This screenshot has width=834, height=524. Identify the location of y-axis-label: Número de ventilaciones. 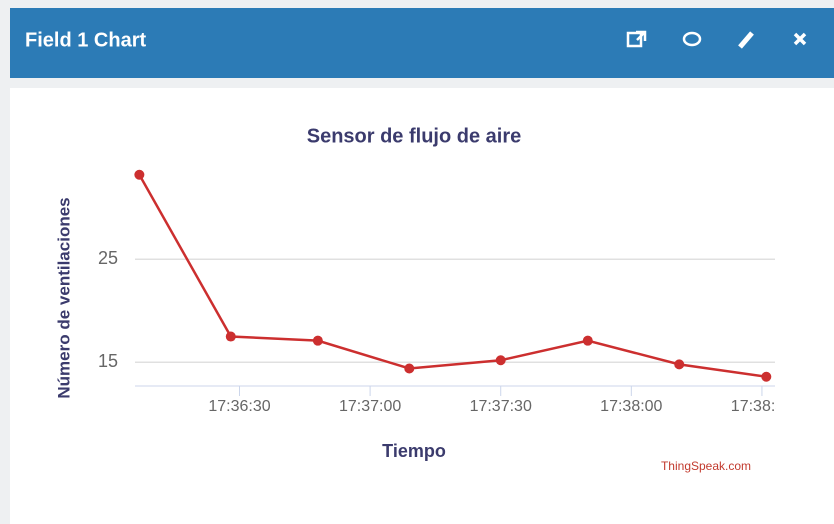
(63, 297).